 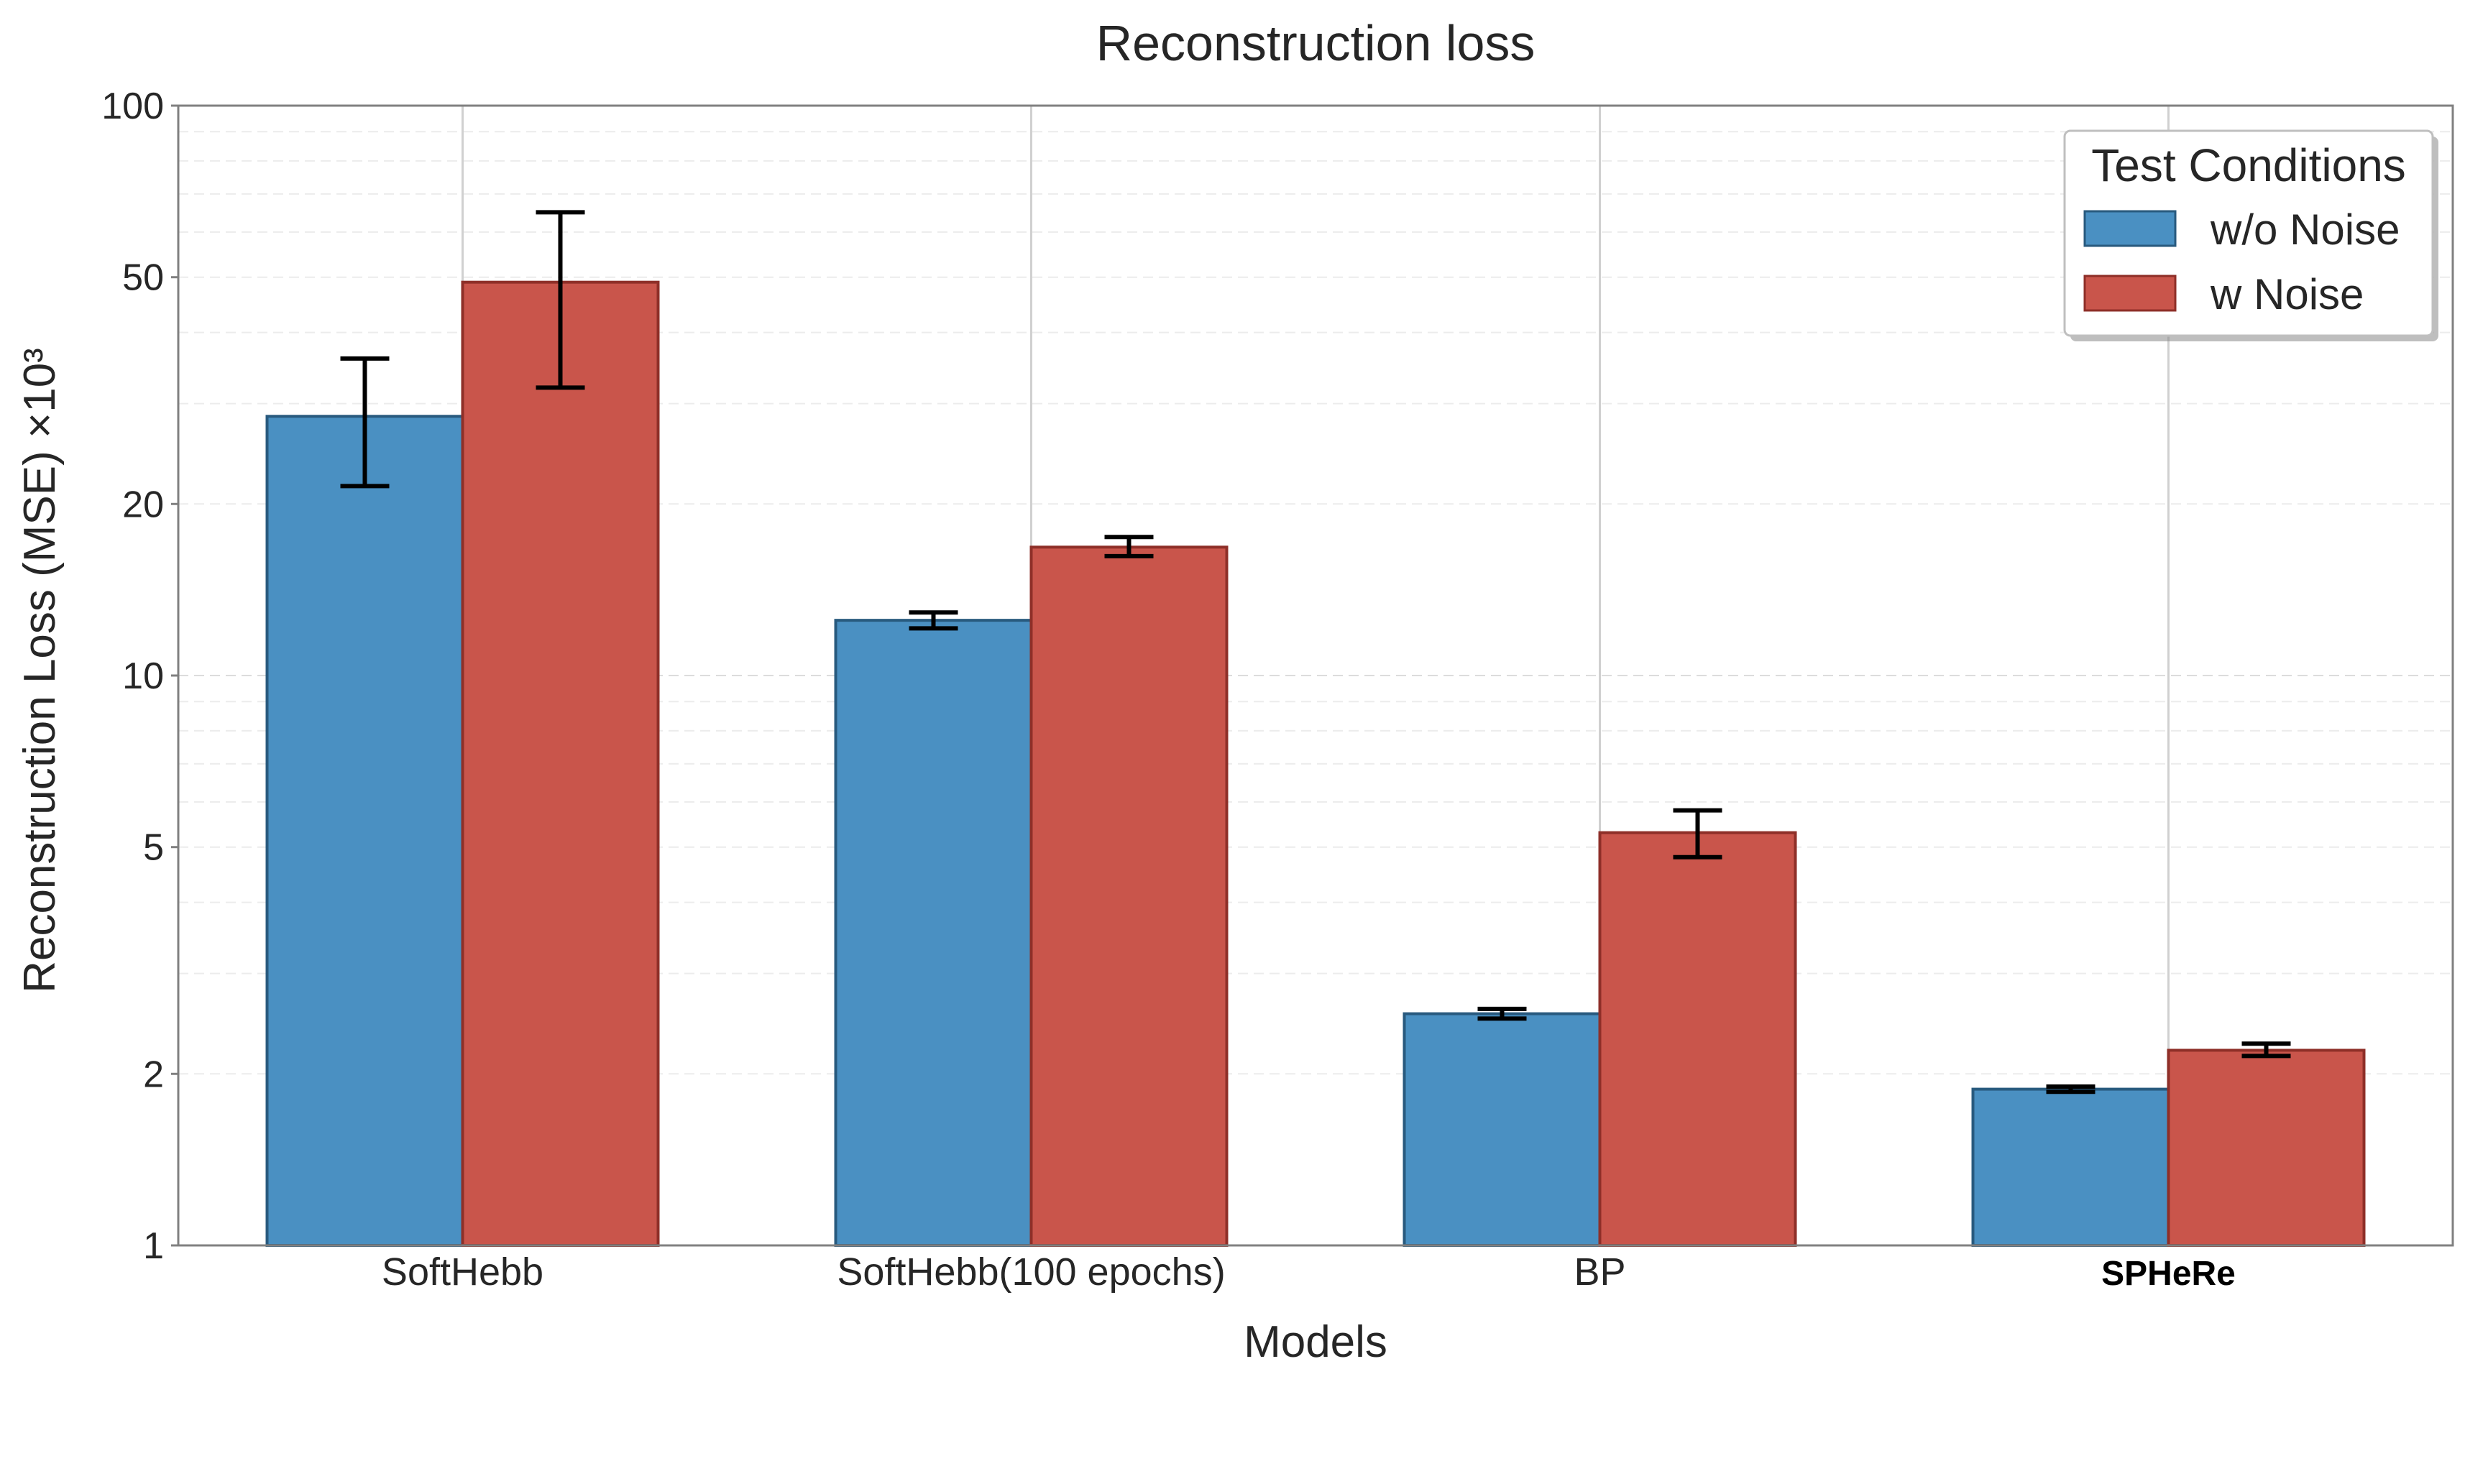 I want to click on y-axis-label: Reconstruction Loss (MSE) ×10³, so click(x=40, y=670).